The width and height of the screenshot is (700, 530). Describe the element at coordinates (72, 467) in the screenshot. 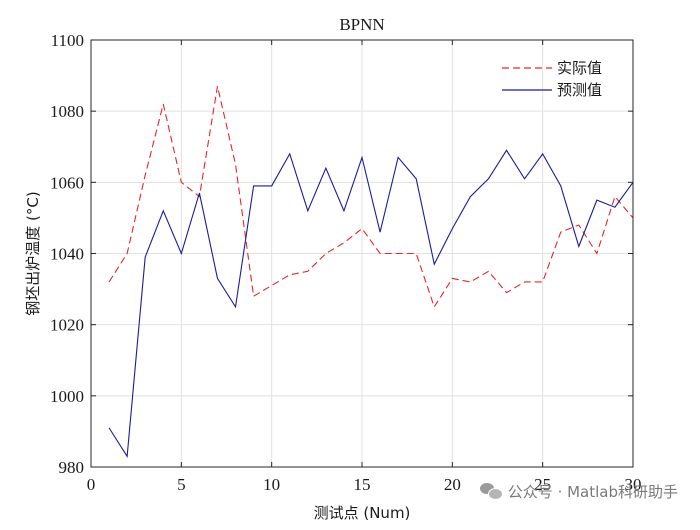

I see `y-tick-label: 980` at that location.